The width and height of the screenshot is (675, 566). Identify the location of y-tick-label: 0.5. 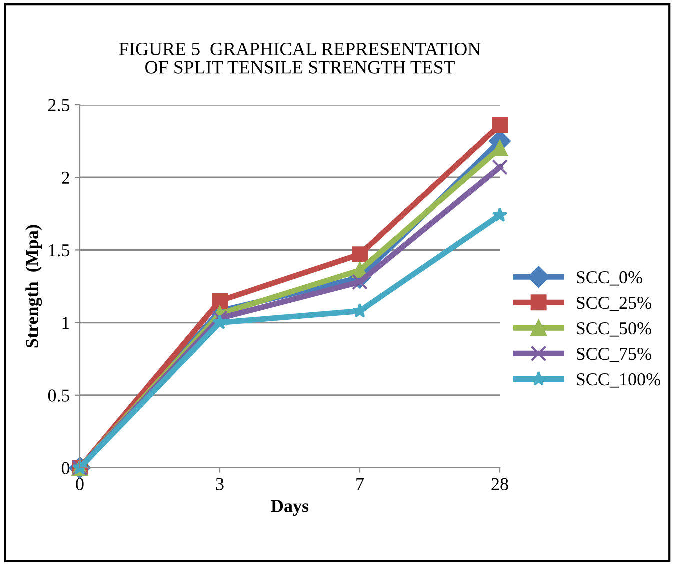
(59, 396).